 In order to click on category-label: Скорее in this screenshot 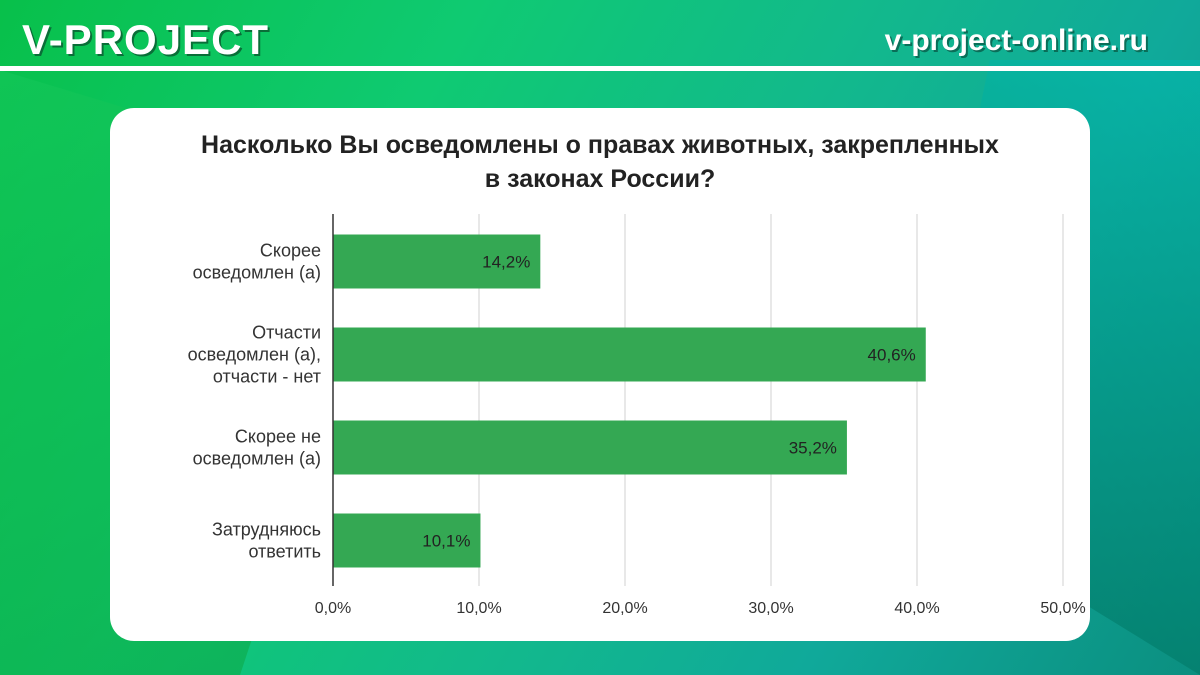, I will do `click(290, 251)`.